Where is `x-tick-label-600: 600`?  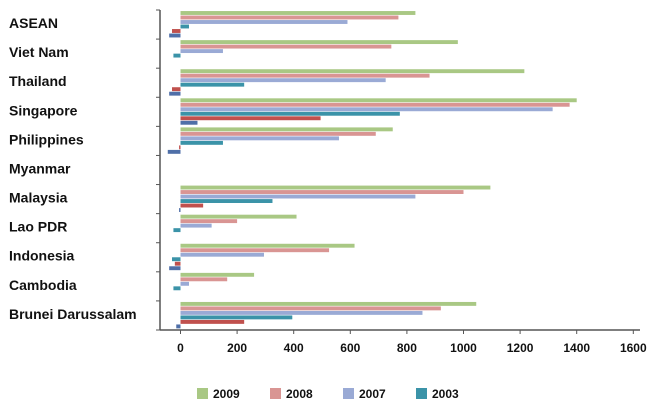 x-tick-label-600: 600 is located at coordinates (350, 348).